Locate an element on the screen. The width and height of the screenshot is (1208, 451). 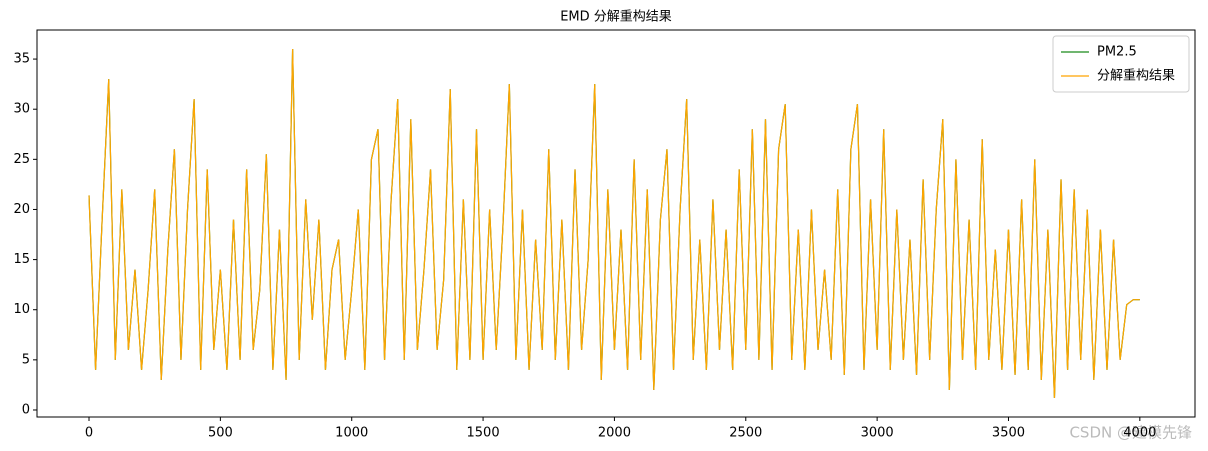
legend-label: 分解重构结果 is located at coordinates (1136, 76).